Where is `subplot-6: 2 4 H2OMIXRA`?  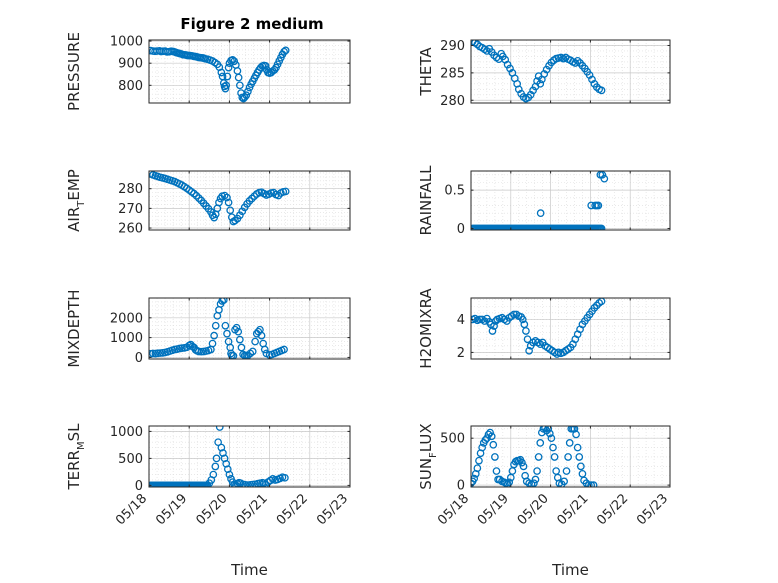 subplot-6: 2 4 H2OMIXRA is located at coordinates (544, 328).